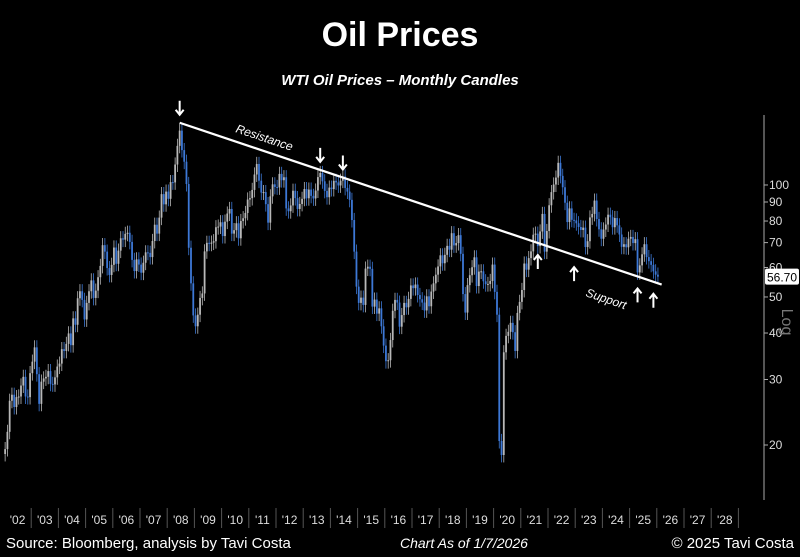  I want to click on x-tick-label: '06, so click(127, 520).